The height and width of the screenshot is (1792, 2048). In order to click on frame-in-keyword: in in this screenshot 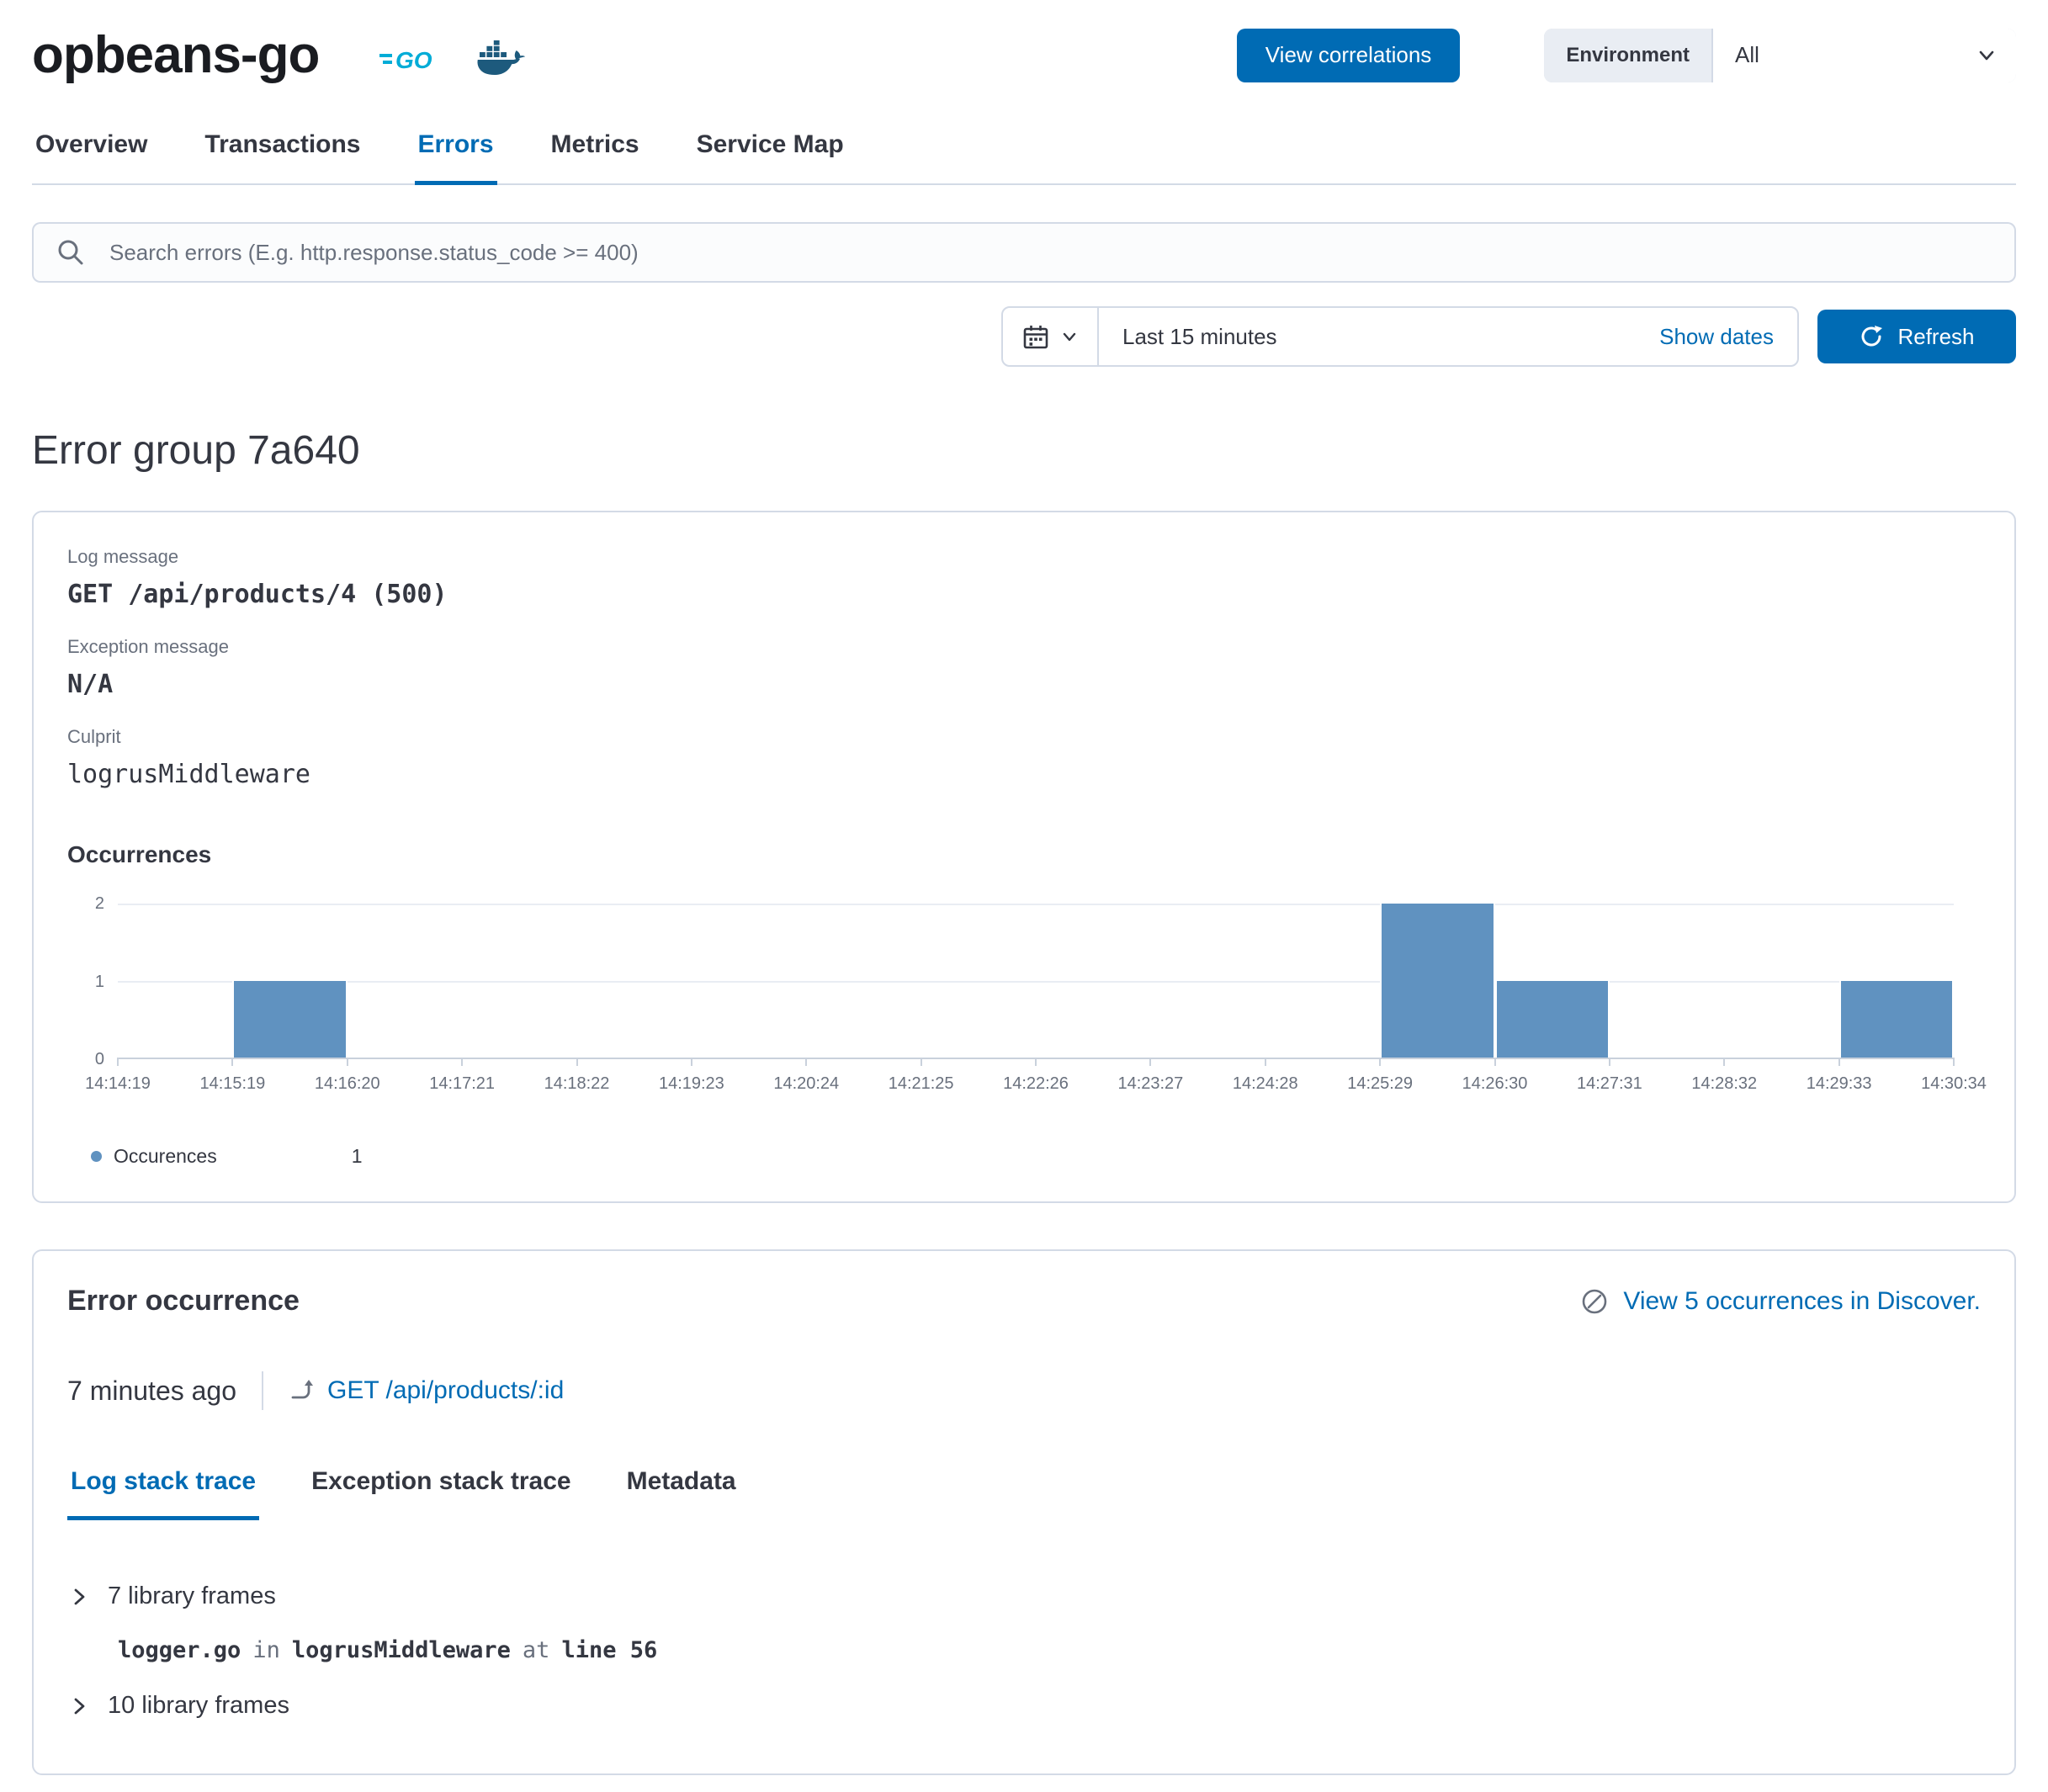, I will do `click(266, 1650)`.